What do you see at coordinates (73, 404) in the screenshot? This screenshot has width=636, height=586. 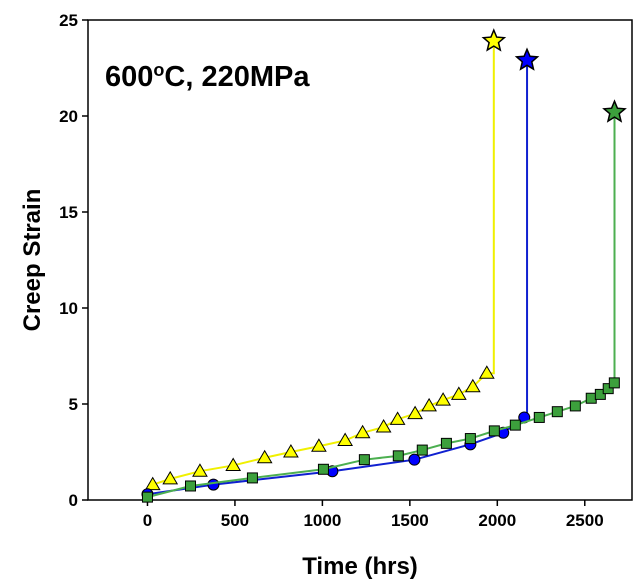 I see `y-tick-label: 5` at bounding box center [73, 404].